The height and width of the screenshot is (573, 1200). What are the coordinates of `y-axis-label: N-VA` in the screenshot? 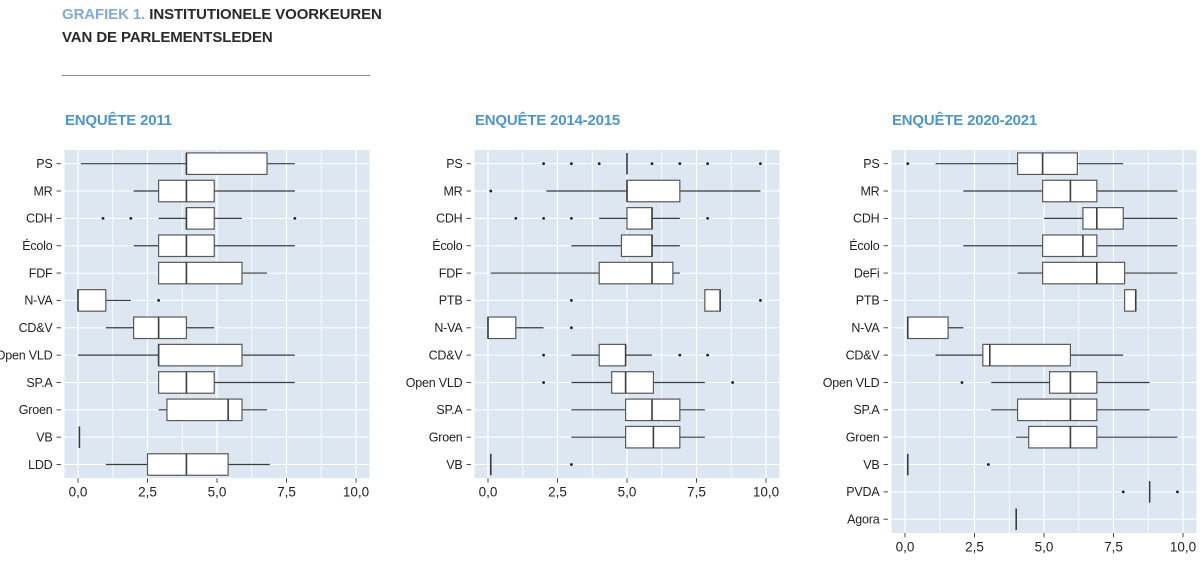 It's located at (448, 328).